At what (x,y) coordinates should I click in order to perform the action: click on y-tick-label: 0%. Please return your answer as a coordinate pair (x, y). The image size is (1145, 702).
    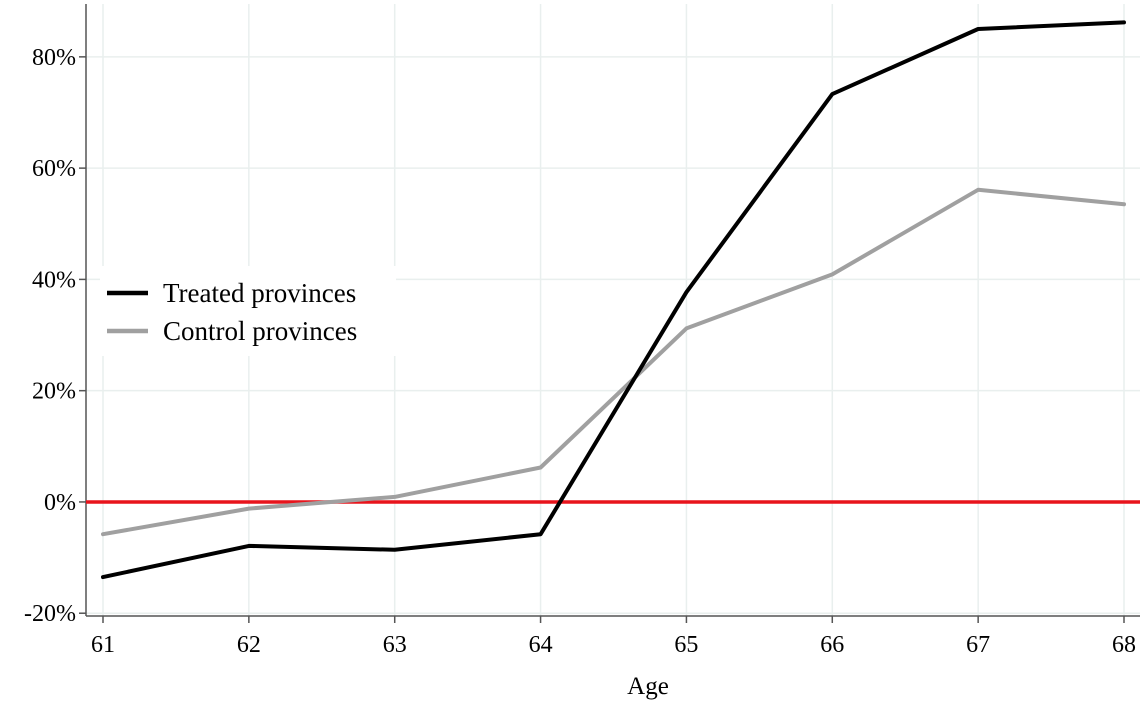
    Looking at the image, I should click on (60, 503).